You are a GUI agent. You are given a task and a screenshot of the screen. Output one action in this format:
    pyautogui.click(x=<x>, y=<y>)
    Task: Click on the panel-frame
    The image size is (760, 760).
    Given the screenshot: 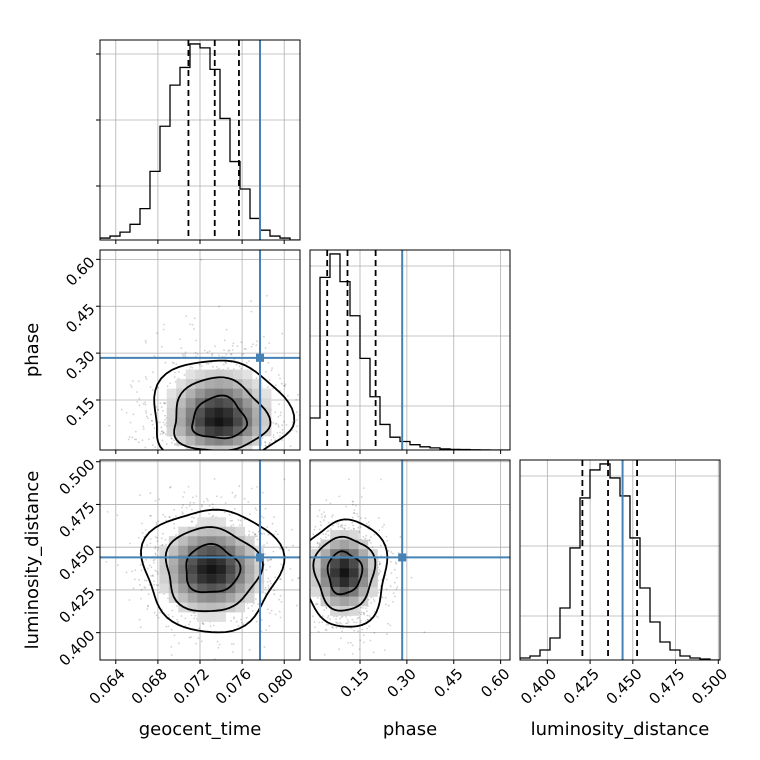 What is the action you would take?
    pyautogui.click(x=410, y=350)
    